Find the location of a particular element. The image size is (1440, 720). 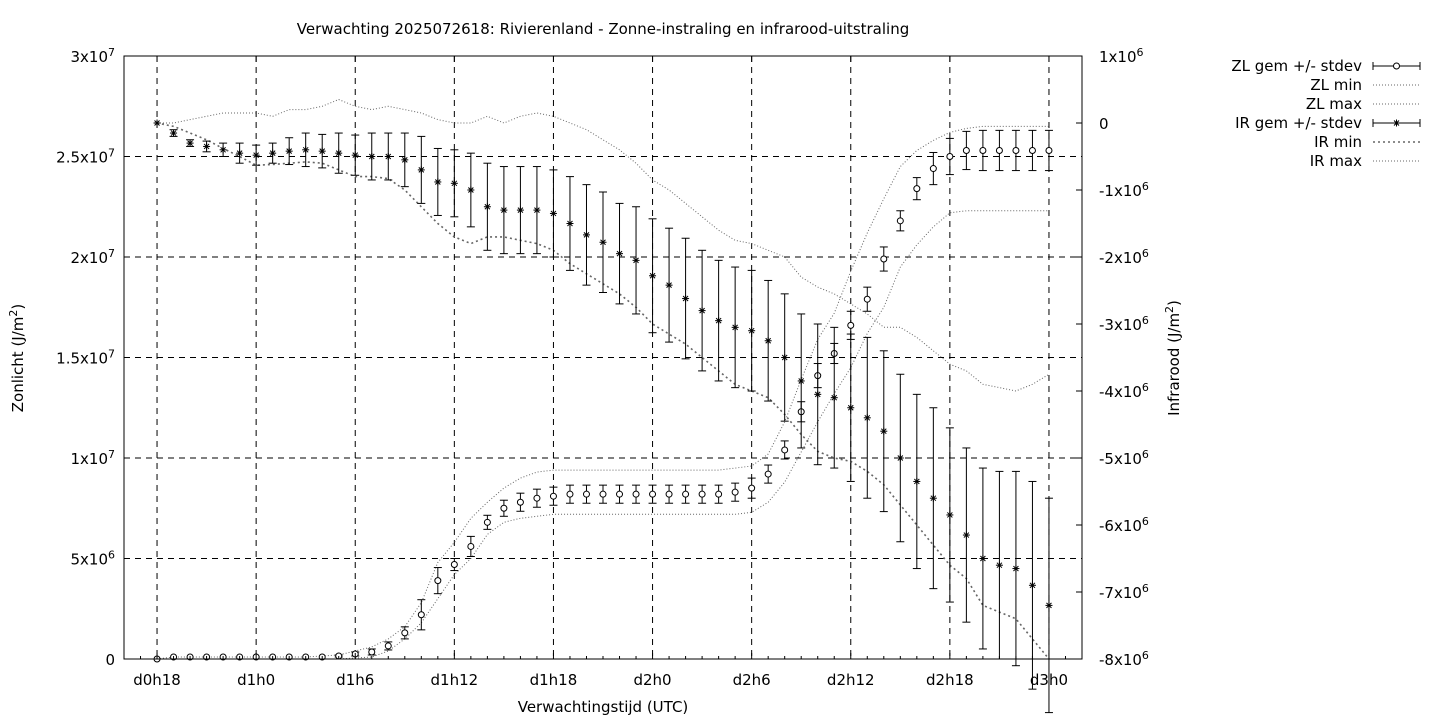

x-tick-label: d2h12 is located at coordinates (851, 680).